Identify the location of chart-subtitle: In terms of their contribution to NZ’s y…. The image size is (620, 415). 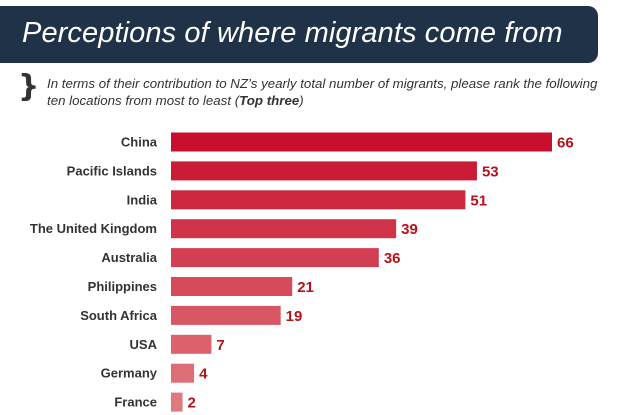
(332, 92).